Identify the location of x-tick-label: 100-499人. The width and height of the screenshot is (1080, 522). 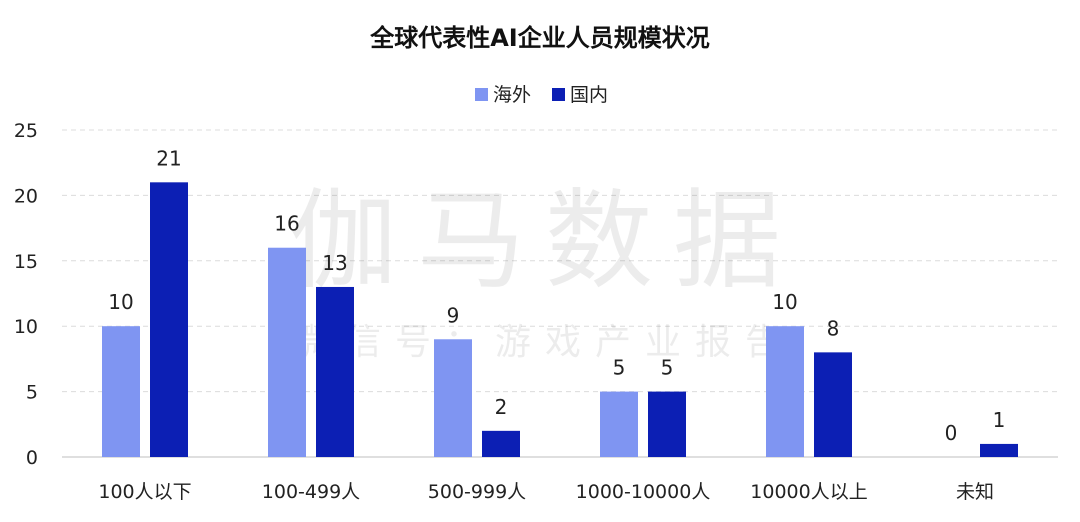
(311, 492).